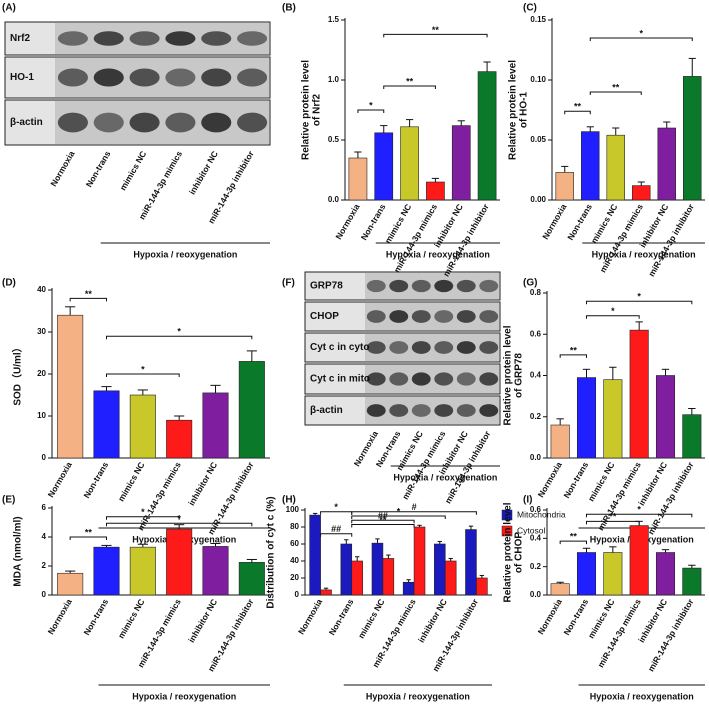 The height and width of the screenshot is (712, 709). Describe the element at coordinates (271, 552) in the screenshot. I see `y-axis-label: Distribution of cyt c (%)` at that location.